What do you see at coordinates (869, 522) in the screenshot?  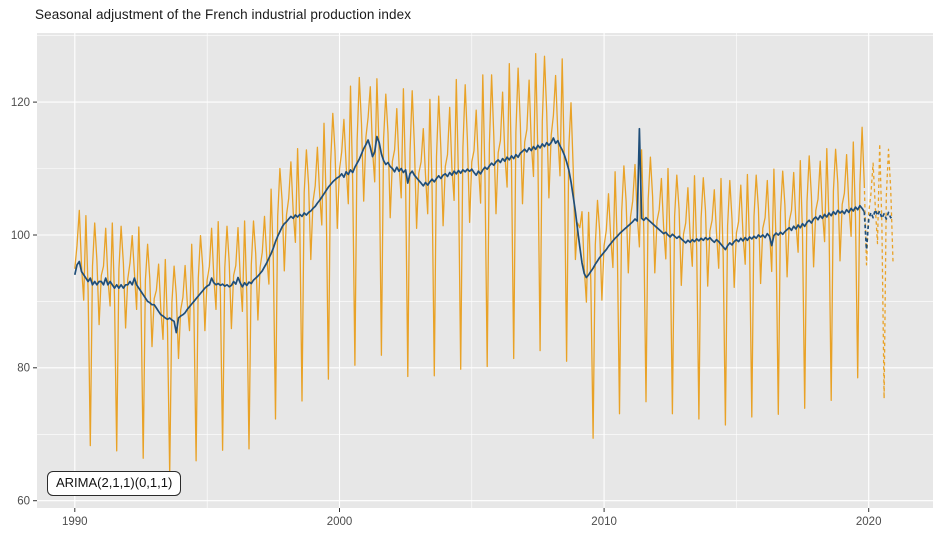 I see `x-axis-tick-label: 2020` at bounding box center [869, 522].